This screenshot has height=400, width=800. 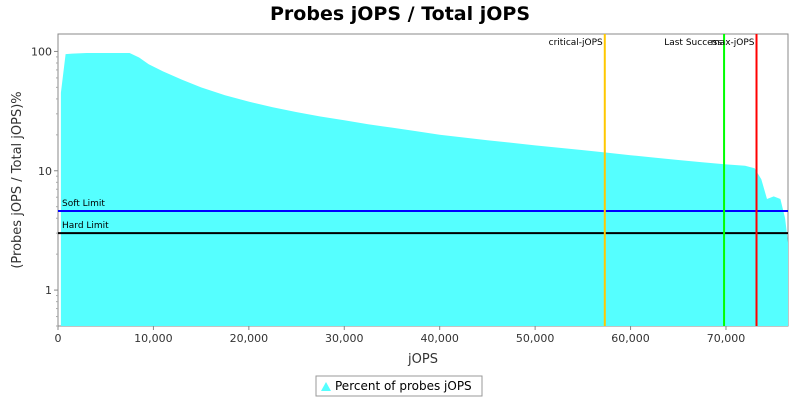 What do you see at coordinates (576, 43) in the screenshot?
I see `reference-label-critical-jops: critical-jOPS` at bounding box center [576, 43].